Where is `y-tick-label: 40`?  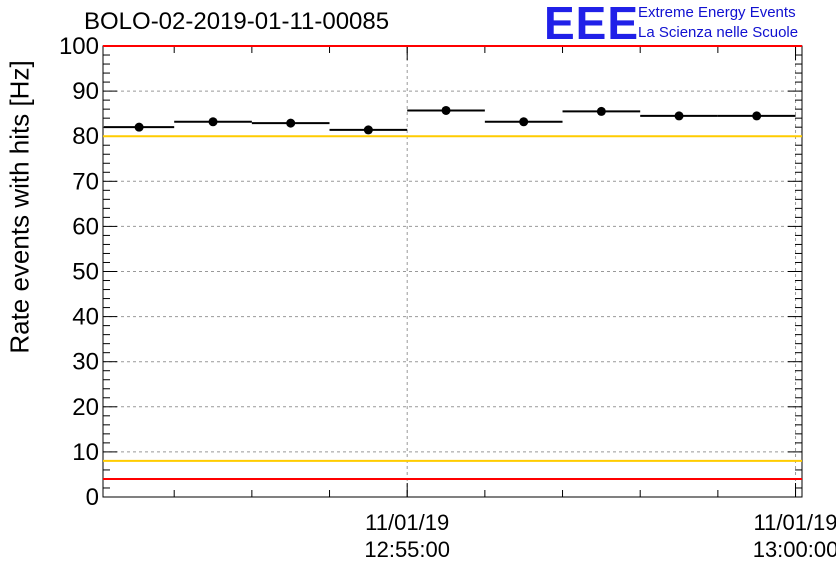 y-tick-label: 40 is located at coordinates (85, 317).